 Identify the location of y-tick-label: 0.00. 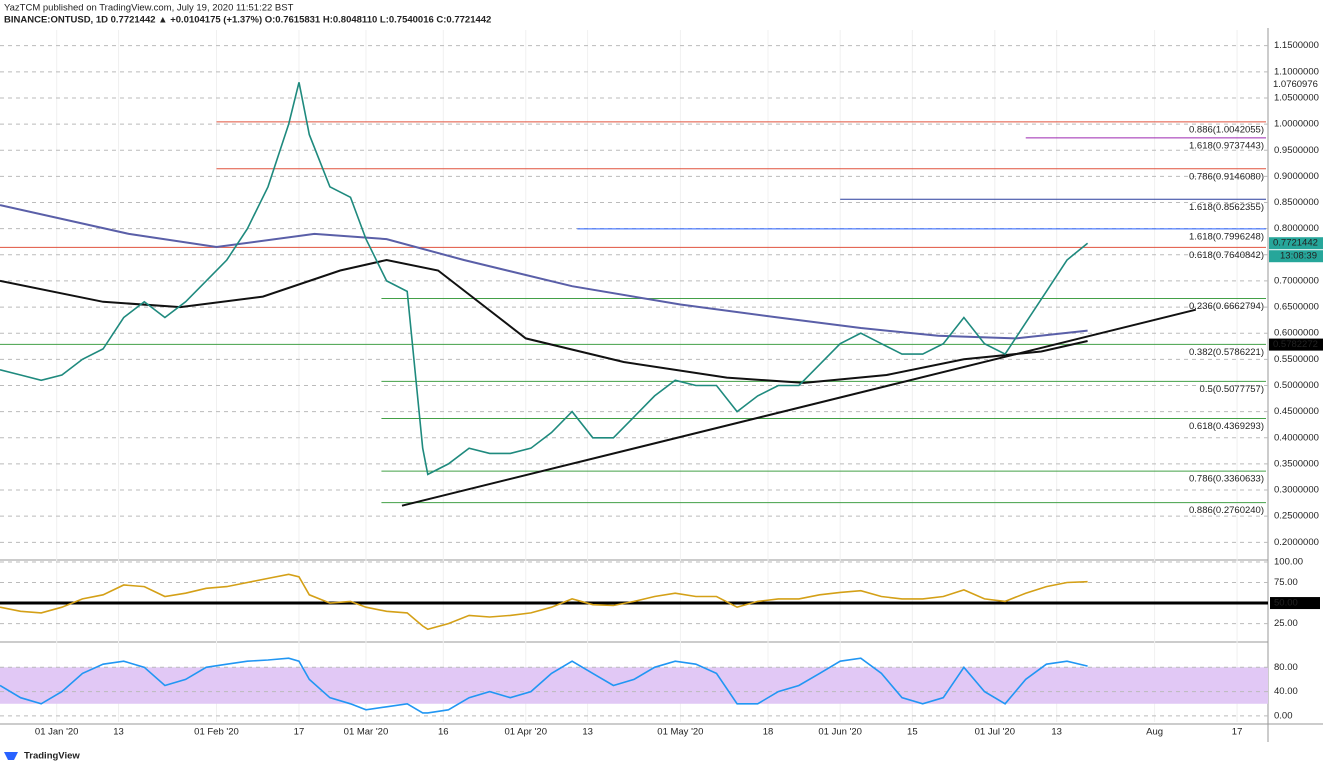
(1283, 715).